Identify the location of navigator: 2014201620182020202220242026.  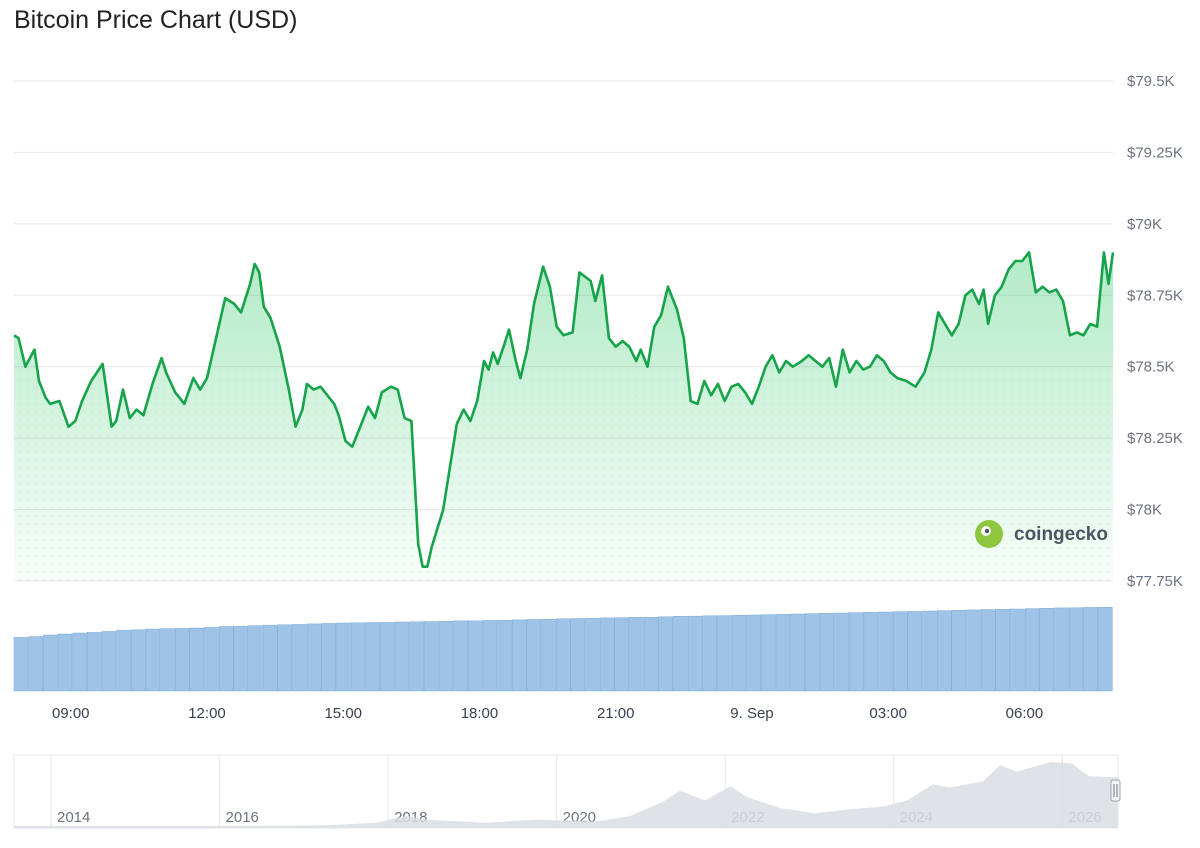
(567, 791).